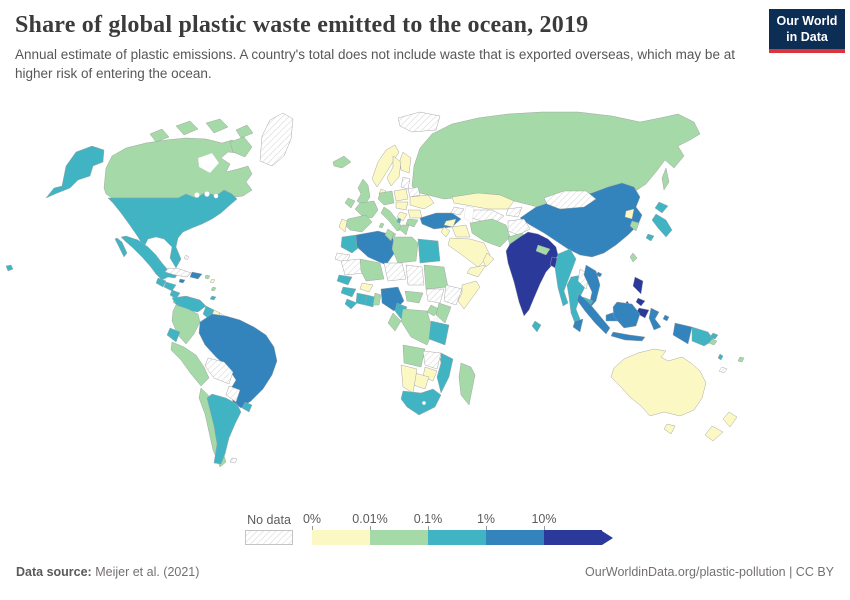 This screenshot has height=600, width=850. What do you see at coordinates (178, 272) in the screenshot?
I see `country-cuba` at bounding box center [178, 272].